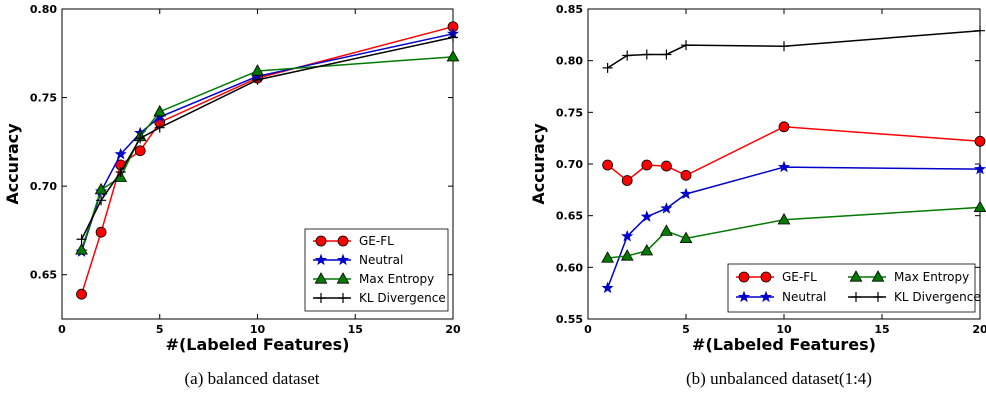 The width and height of the screenshot is (986, 398). I want to click on y-tick-label: 0.55, so click(569, 319).